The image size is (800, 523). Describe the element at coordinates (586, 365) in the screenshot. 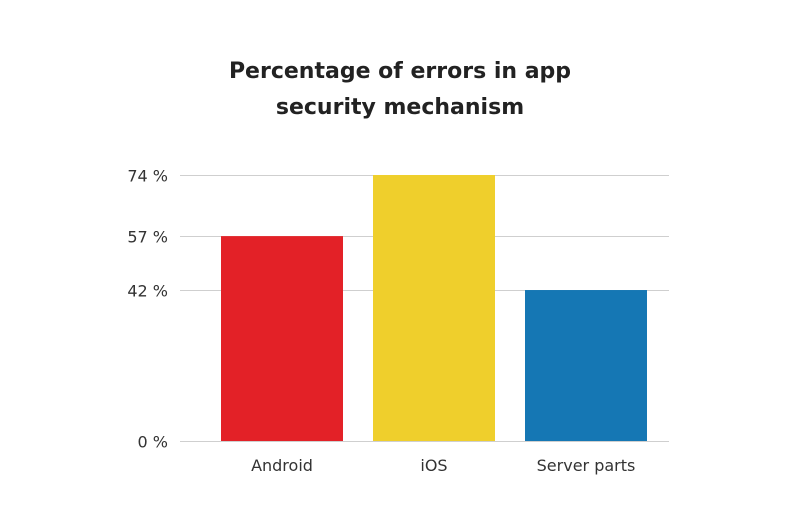

I see `bar-server-parts` at that location.